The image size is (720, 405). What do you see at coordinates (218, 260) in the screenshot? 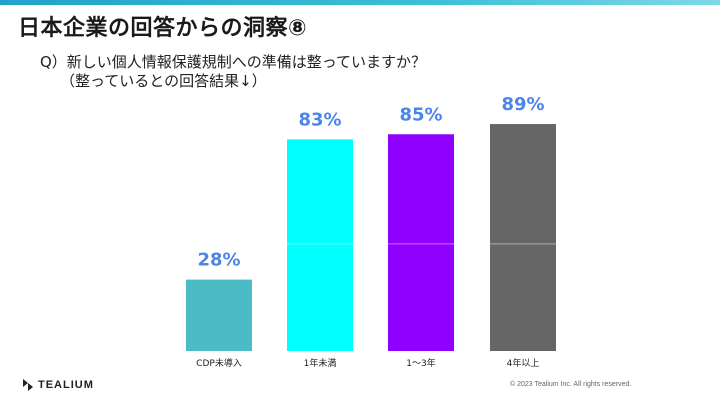
I see `value-label-1: 28%` at bounding box center [218, 260].